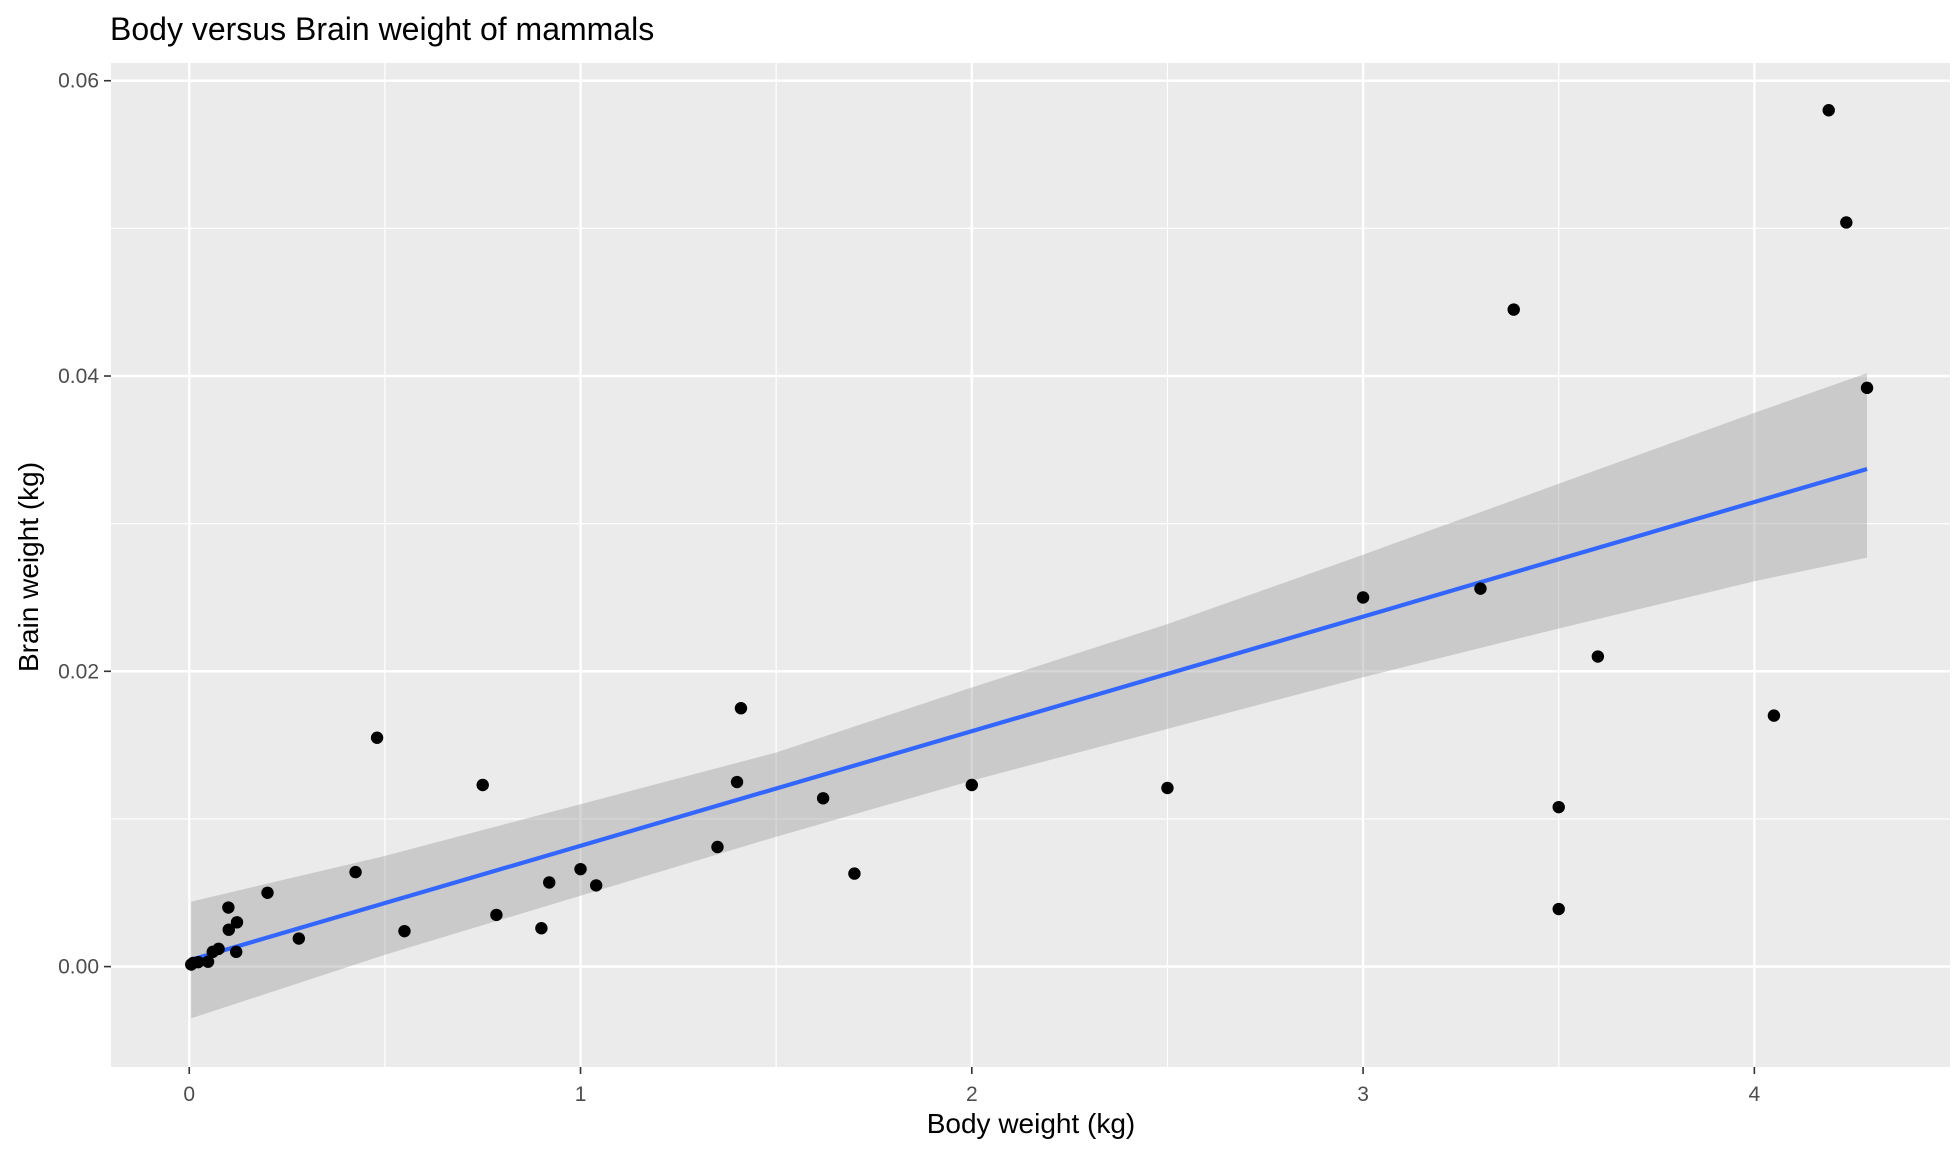 Image resolution: width=1958 pixels, height=1152 pixels. I want to click on x-tick-label: 0, so click(189, 1094).